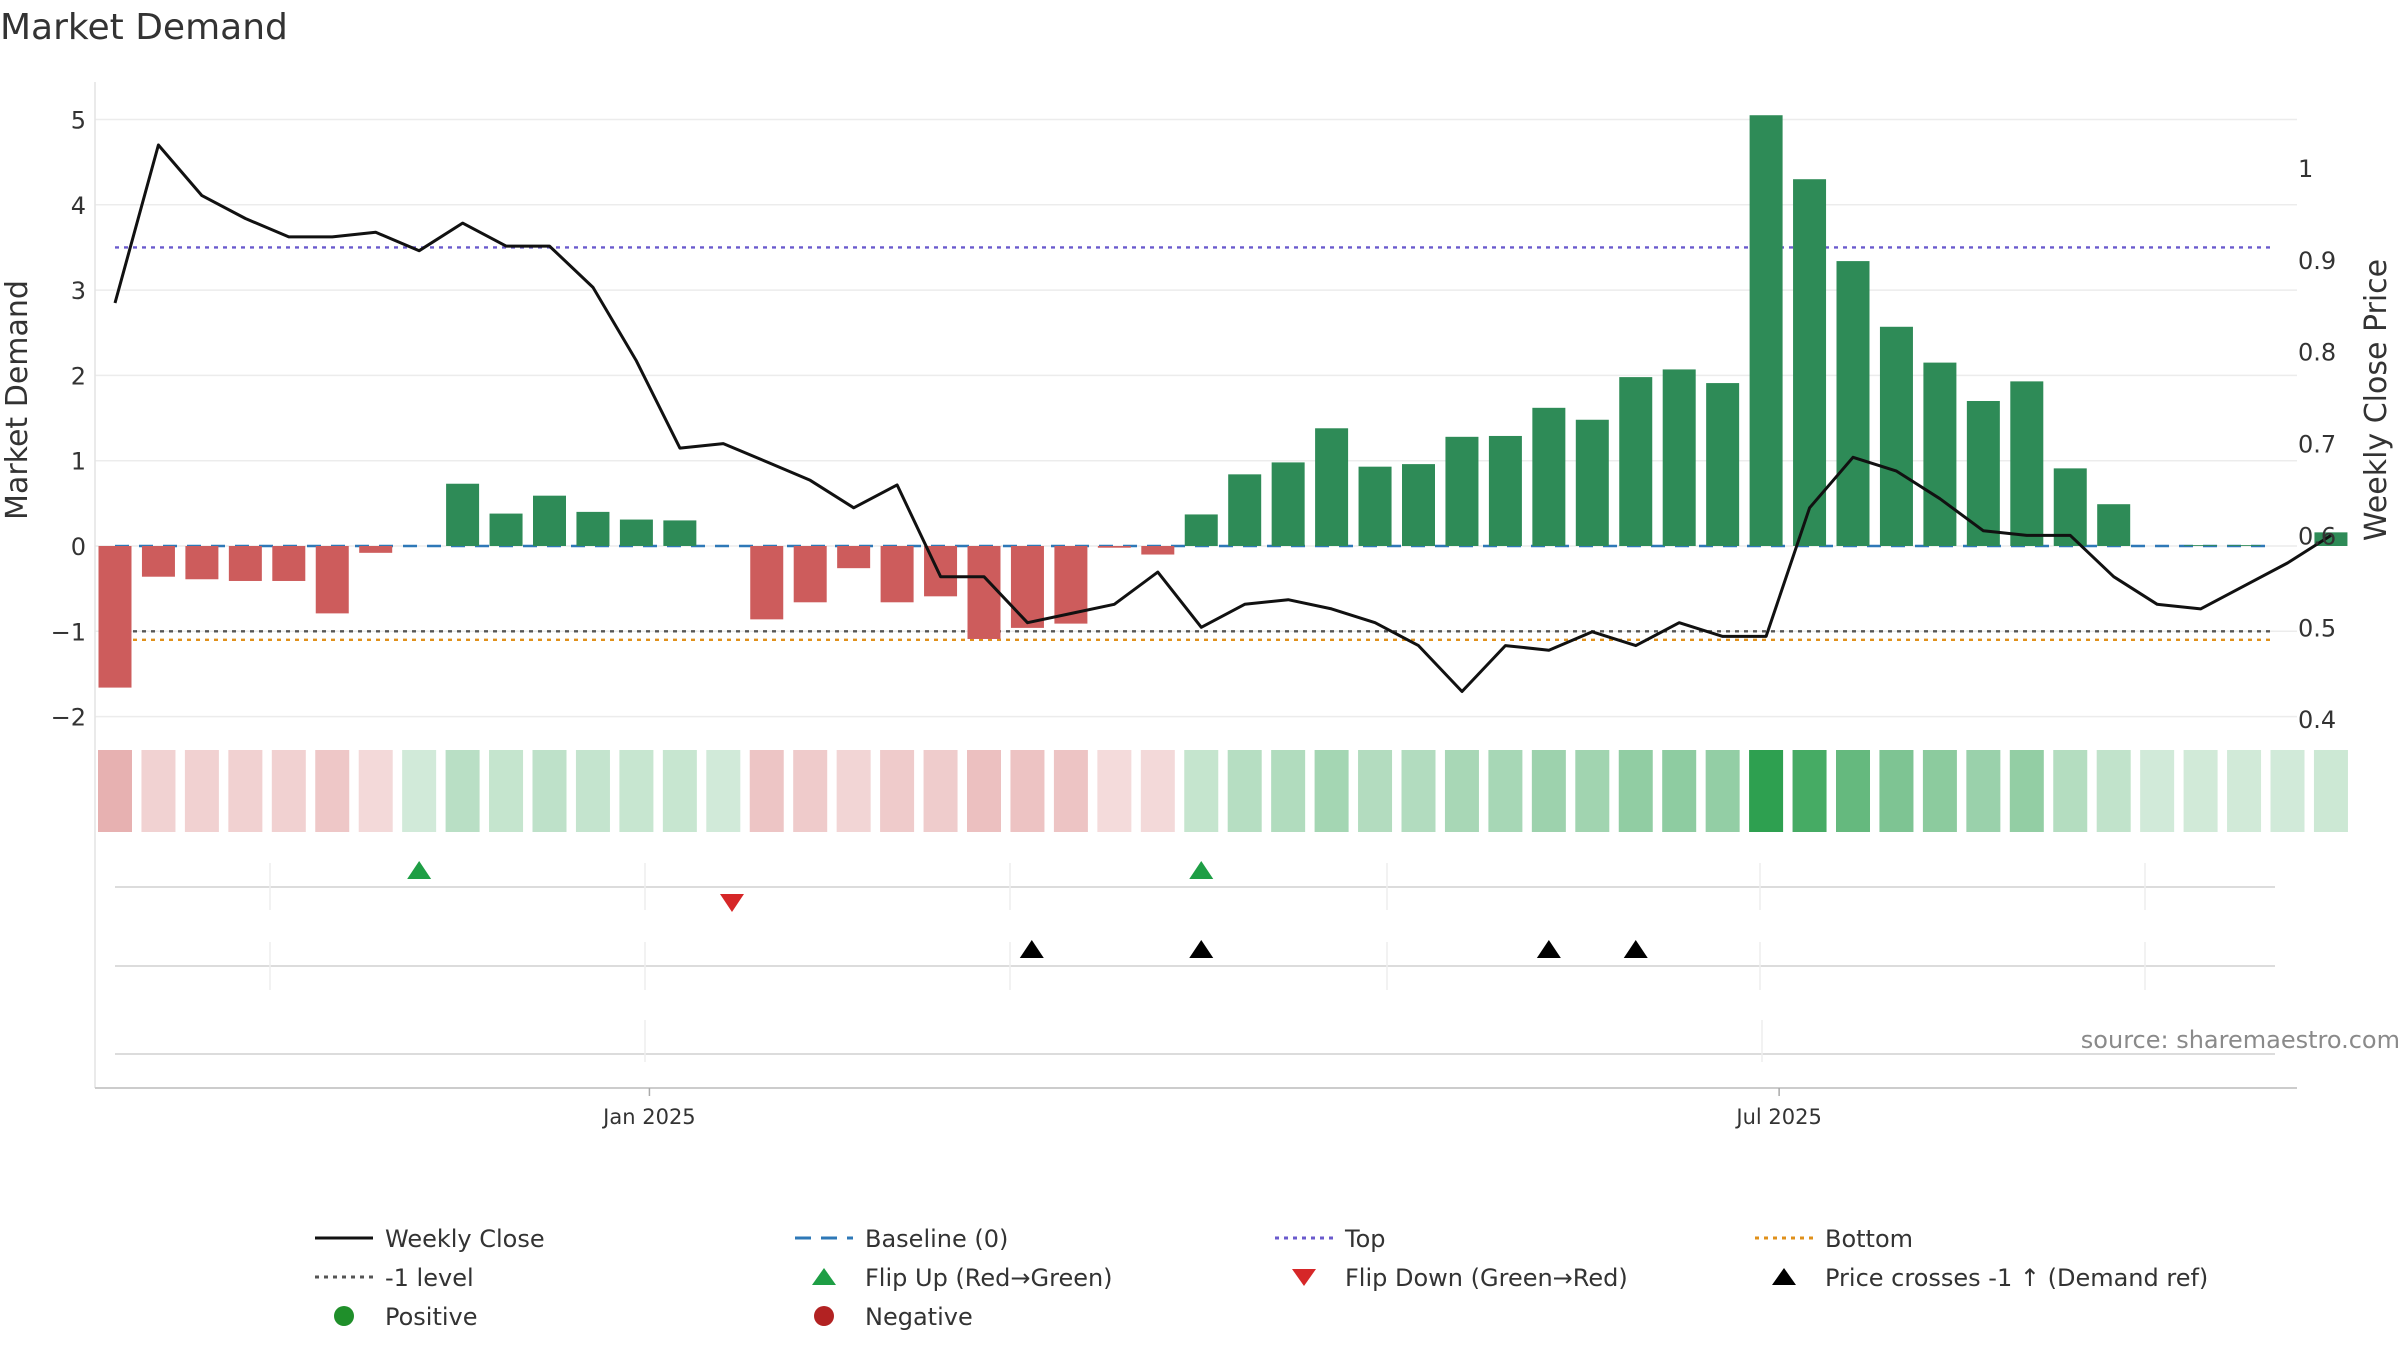 The width and height of the screenshot is (2400, 1350). Describe the element at coordinates (68, 632) in the screenshot. I see `y-tick-label: −1` at that location.